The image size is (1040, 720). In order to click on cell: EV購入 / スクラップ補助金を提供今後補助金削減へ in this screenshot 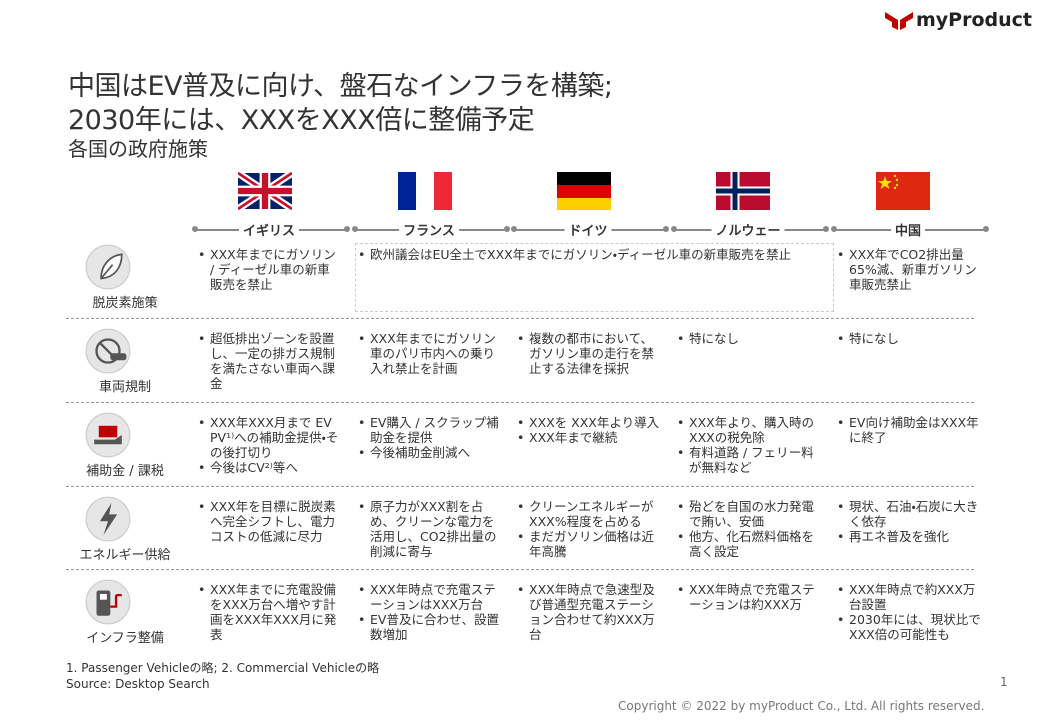, I will do `click(430, 437)`.